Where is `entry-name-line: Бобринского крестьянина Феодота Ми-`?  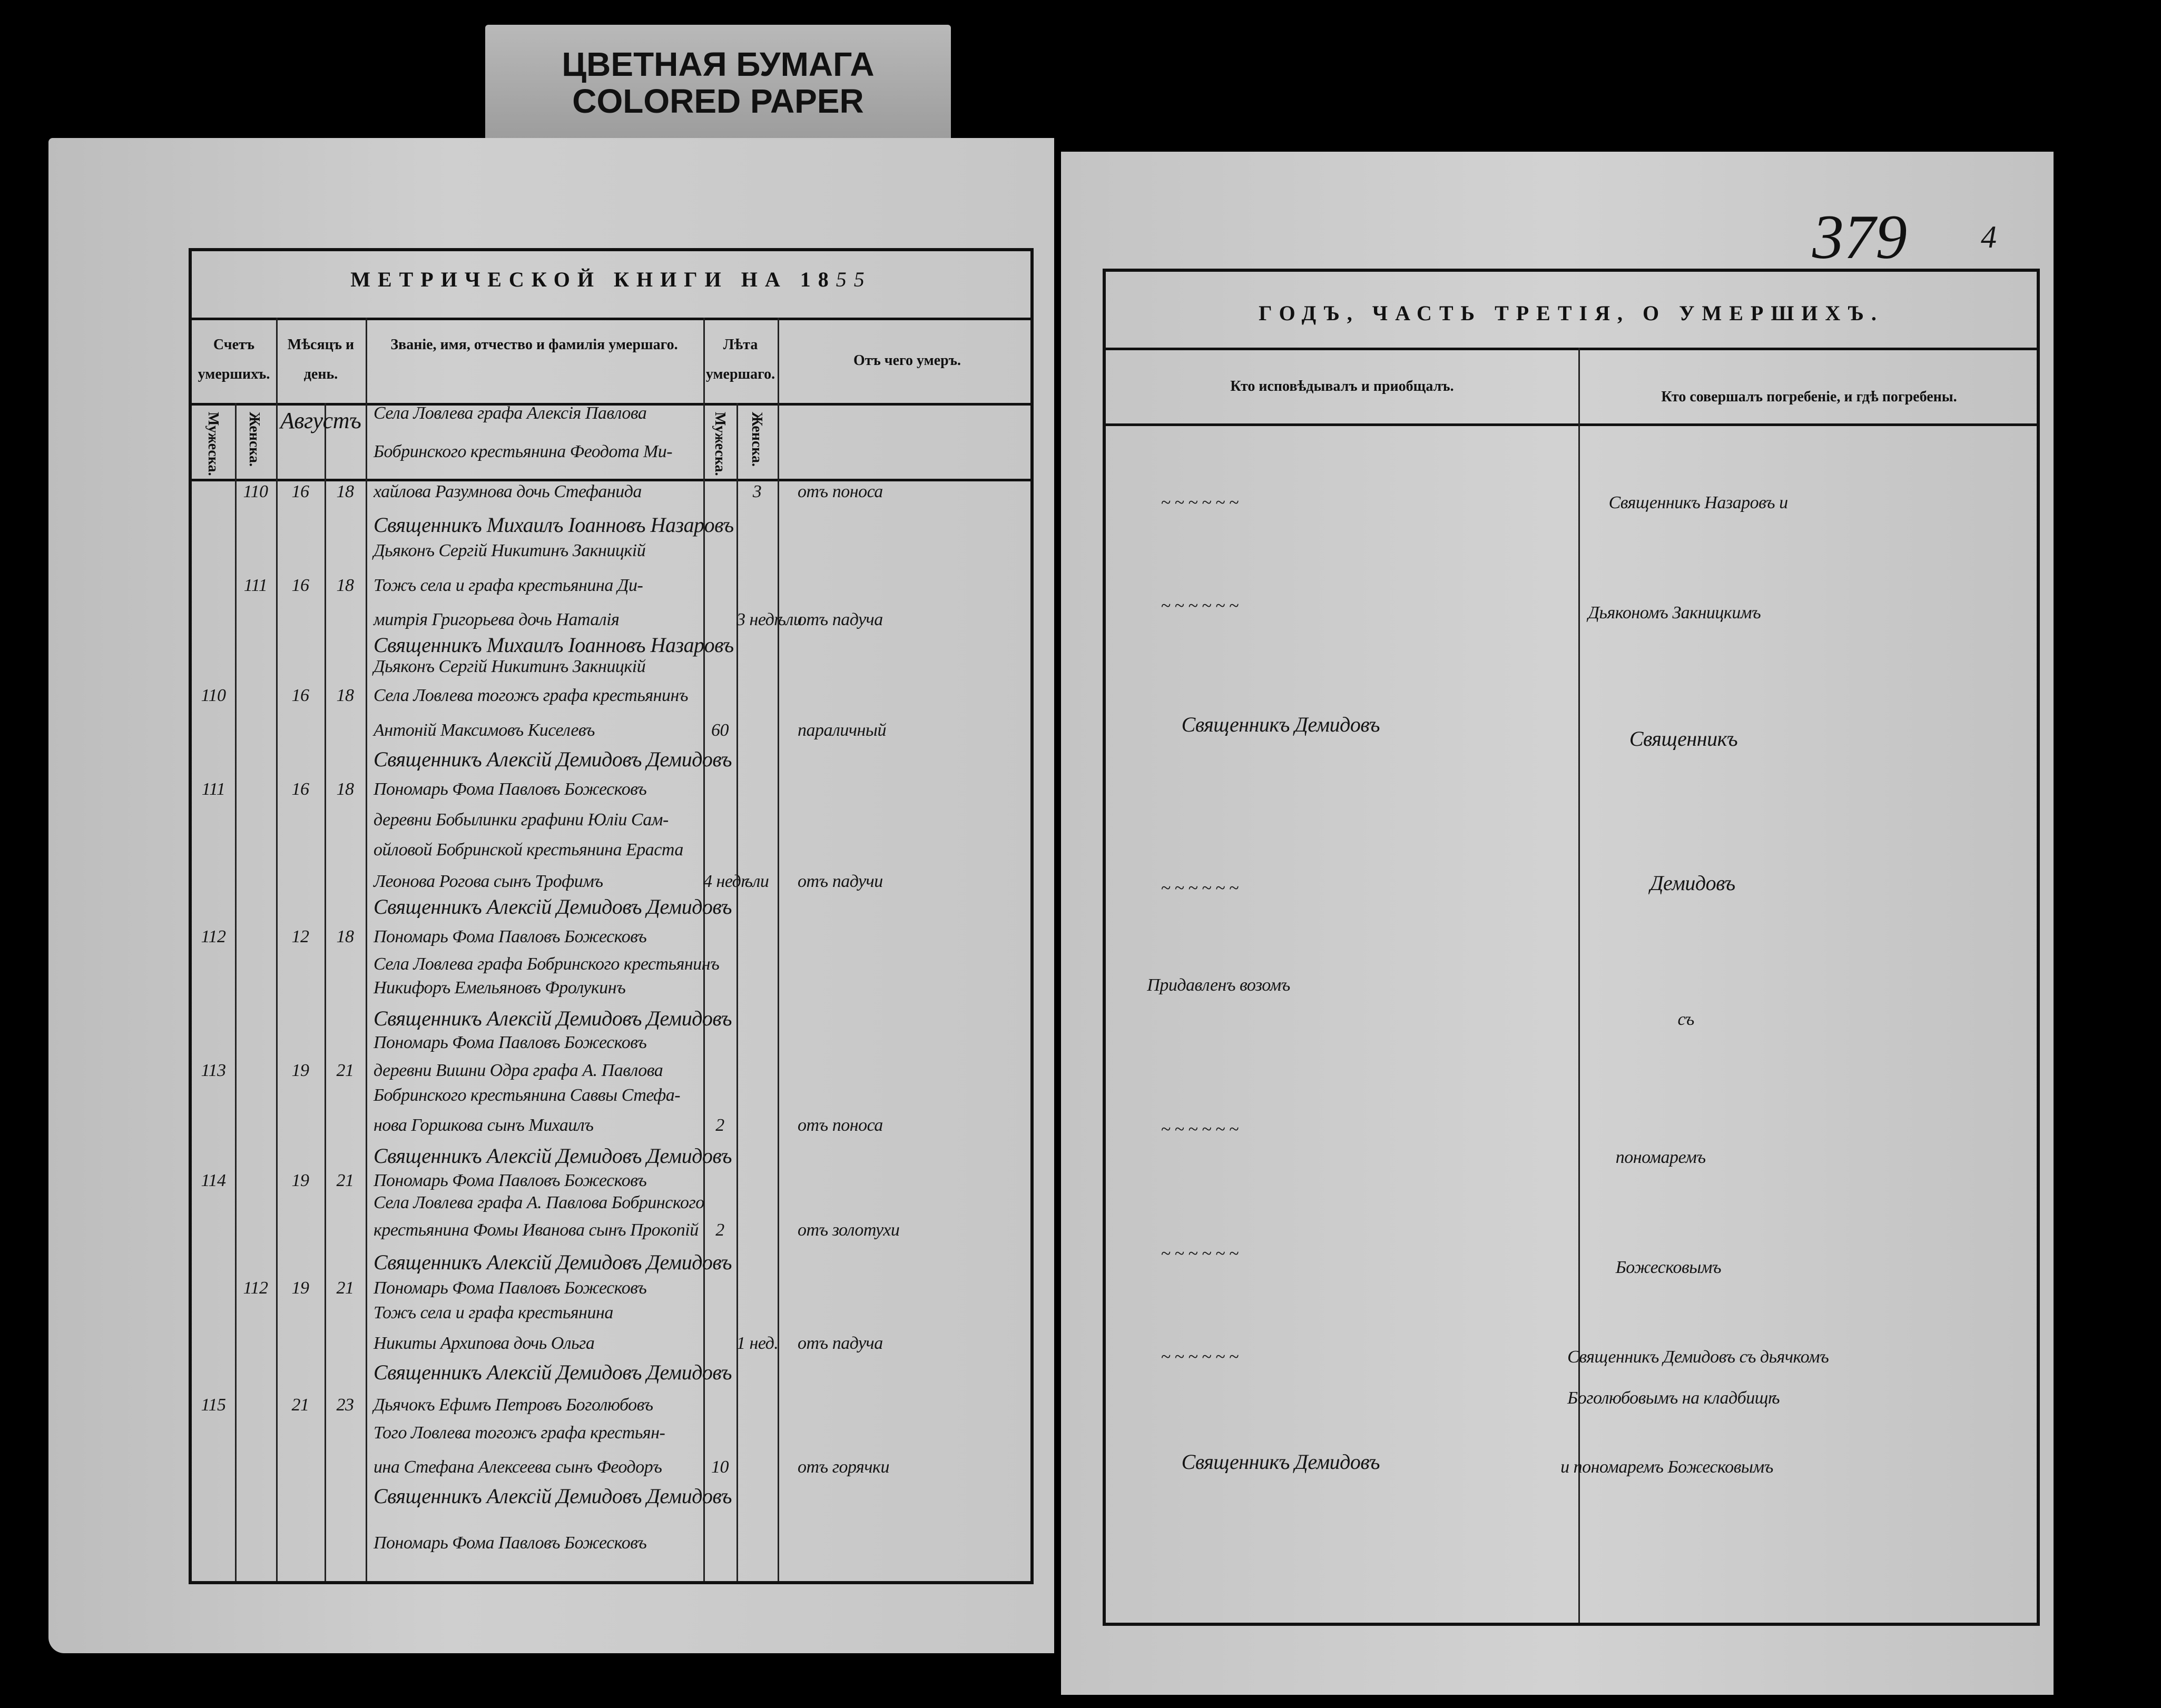
entry-name-line: Бобринского крестьянина Феодота Ми- is located at coordinates (523, 452).